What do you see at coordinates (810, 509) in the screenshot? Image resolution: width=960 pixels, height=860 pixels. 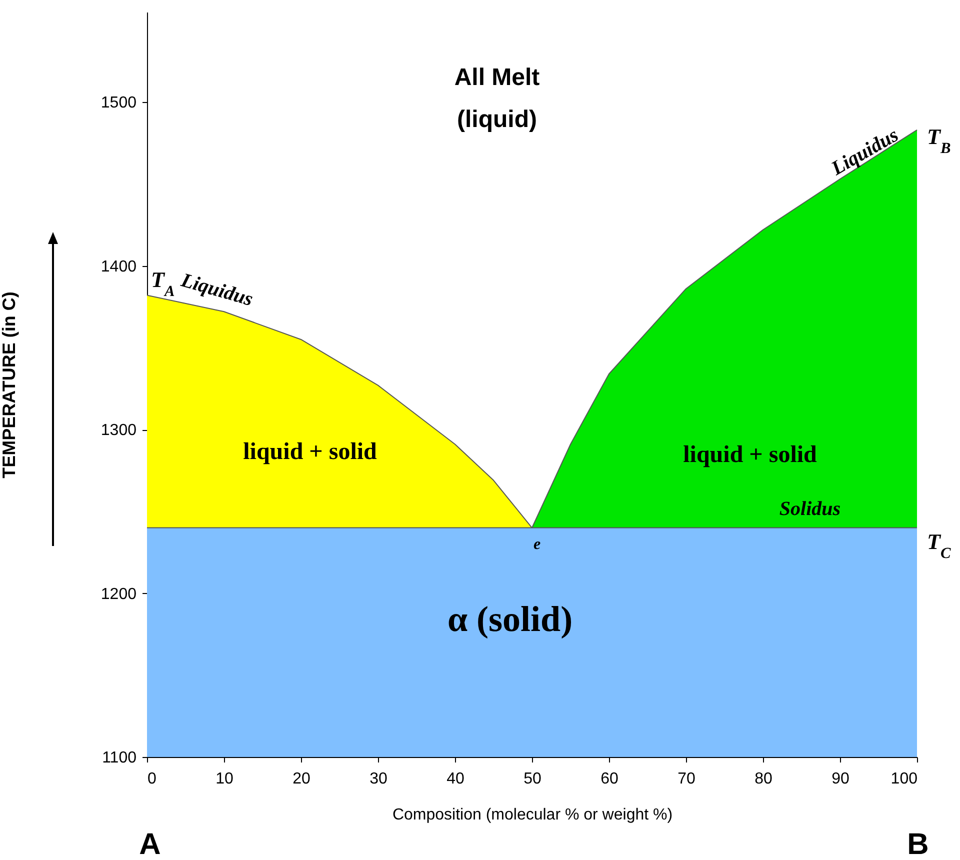 I see `annotation: Solidus` at bounding box center [810, 509].